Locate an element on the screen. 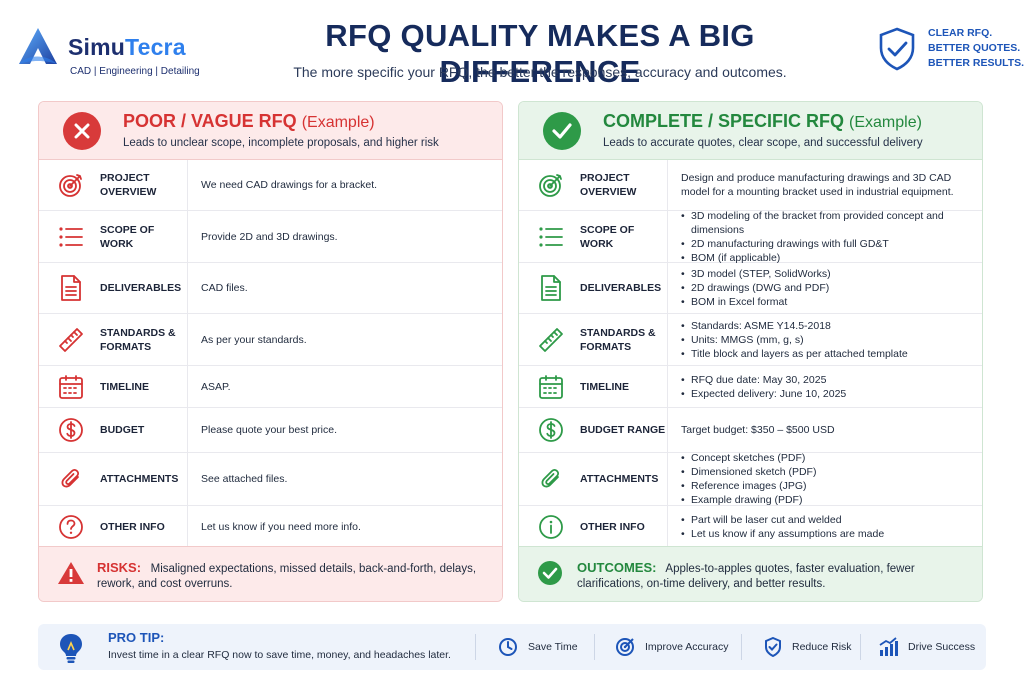  row-label: ATTACHMENTS is located at coordinates (139, 479).